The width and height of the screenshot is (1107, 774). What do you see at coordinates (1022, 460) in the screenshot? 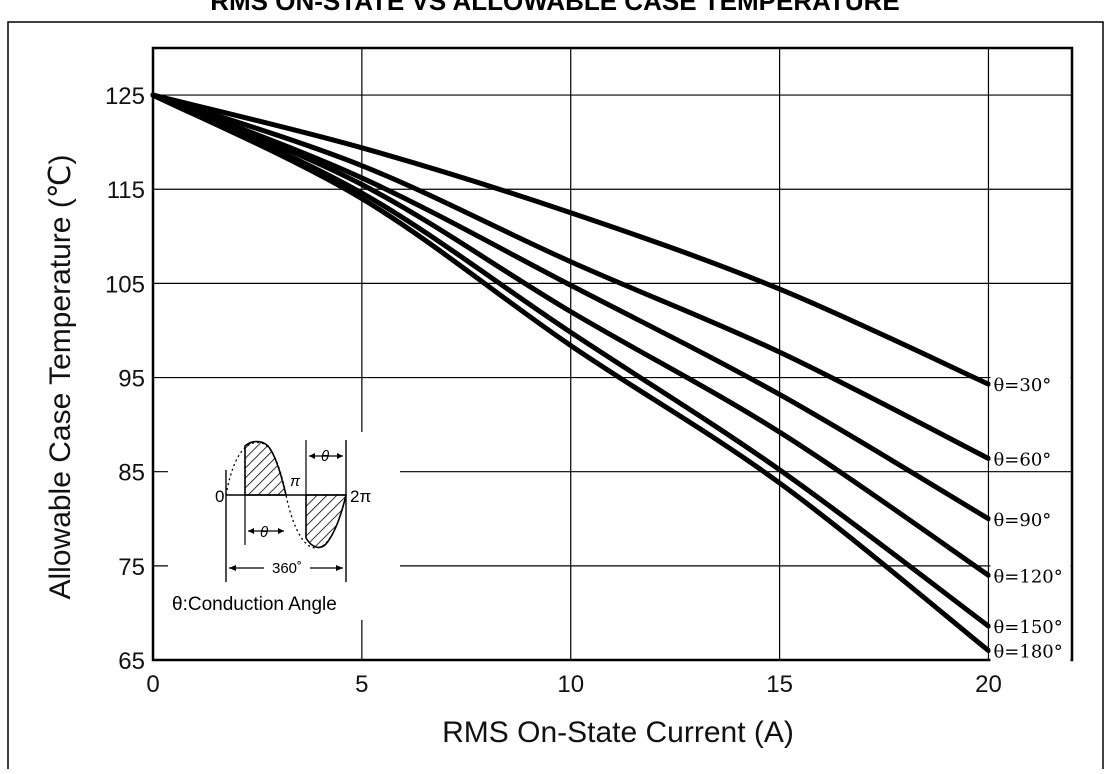
I see `series-label: θ=60°` at bounding box center [1022, 460].